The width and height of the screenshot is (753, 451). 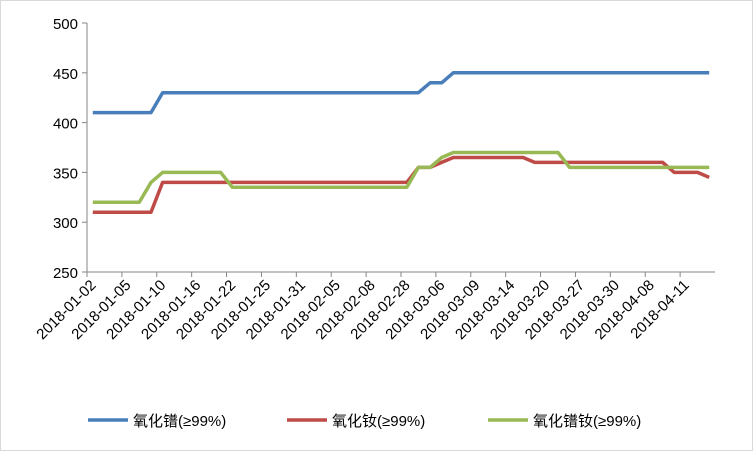 I want to click on y-tick-label: 350, so click(x=65, y=173).